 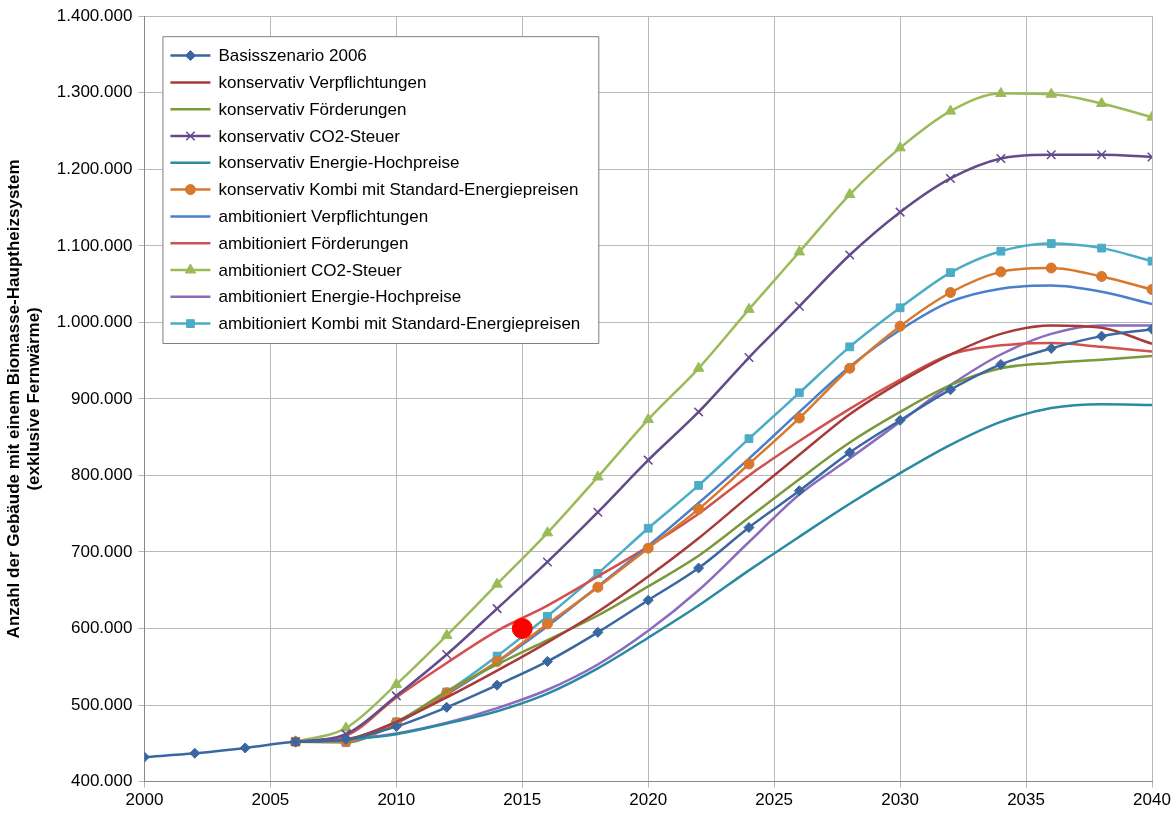 What do you see at coordinates (1026, 800) in the screenshot?
I see `x-tick-label: 2035` at bounding box center [1026, 800].